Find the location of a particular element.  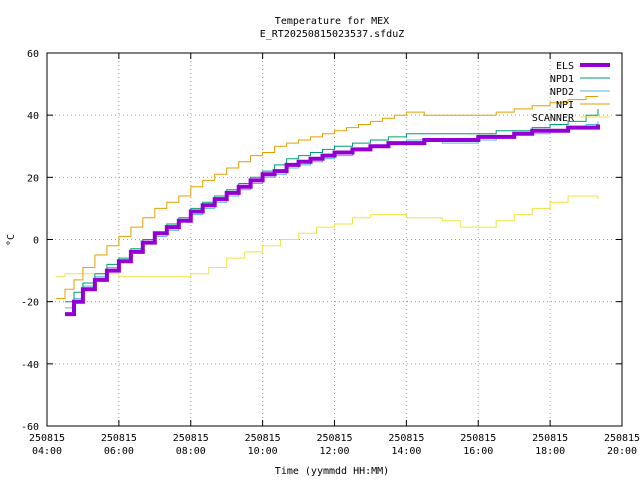

series-line-scanner is located at coordinates (327, 236).